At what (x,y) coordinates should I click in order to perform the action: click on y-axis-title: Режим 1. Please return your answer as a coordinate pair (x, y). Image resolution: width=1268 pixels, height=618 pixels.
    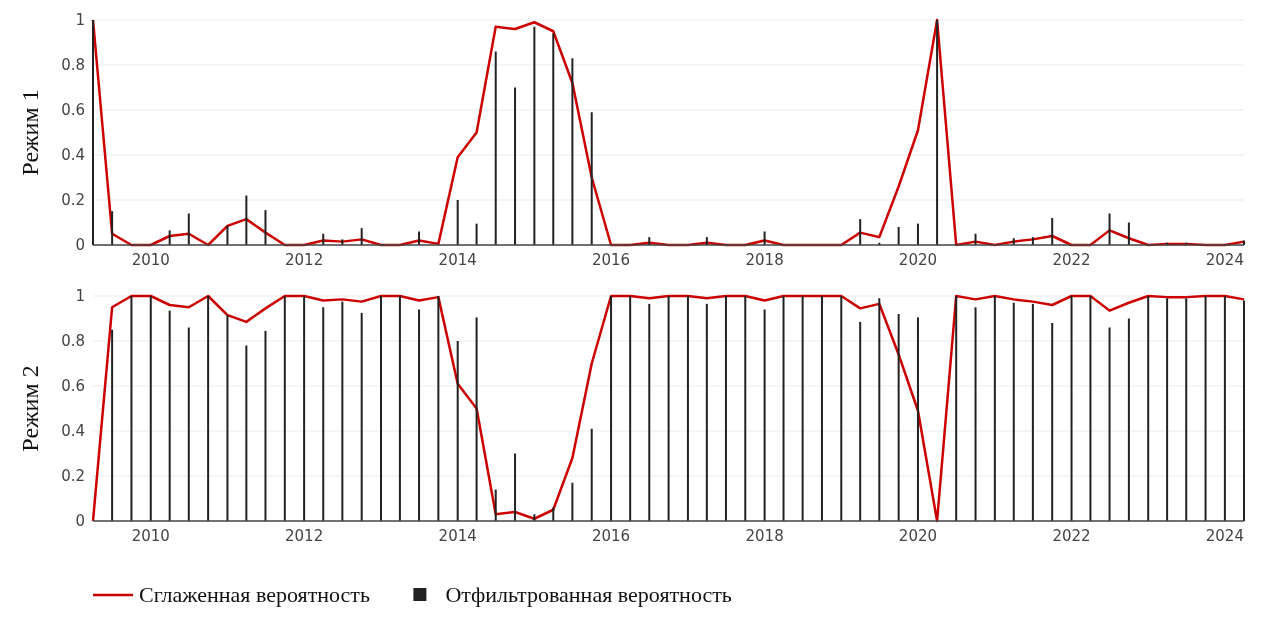
    Looking at the image, I should click on (30, 132).